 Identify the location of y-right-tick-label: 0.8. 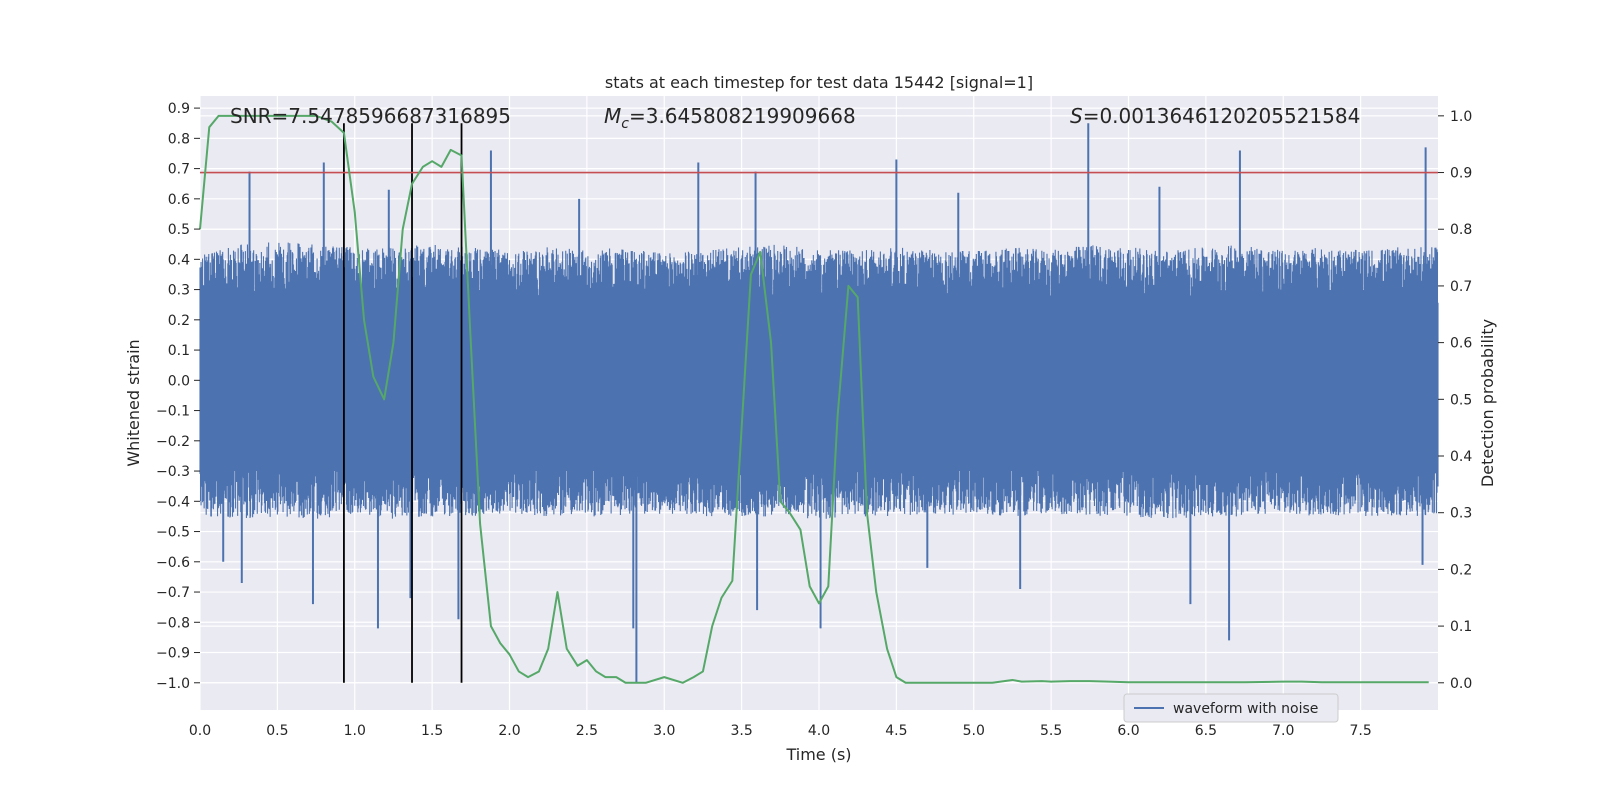
(1461, 230).